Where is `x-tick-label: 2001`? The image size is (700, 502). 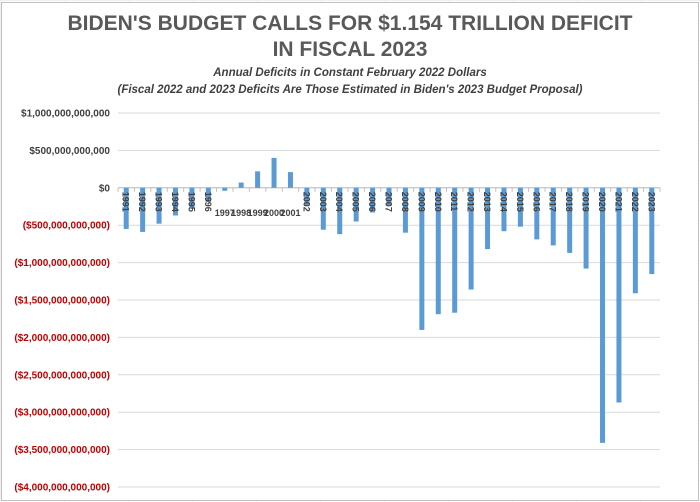
x-tick-label: 2001 is located at coordinates (290, 213).